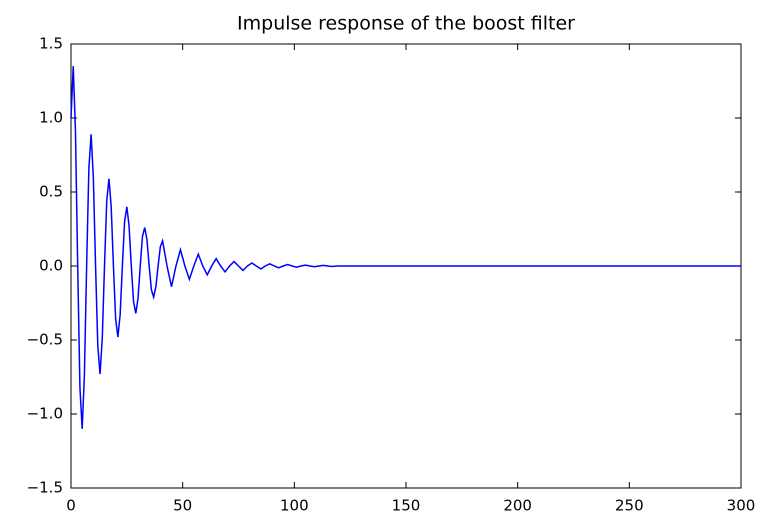 This screenshot has height=531, width=774. I want to click on y-tick-label: 1.0, so click(51, 118).